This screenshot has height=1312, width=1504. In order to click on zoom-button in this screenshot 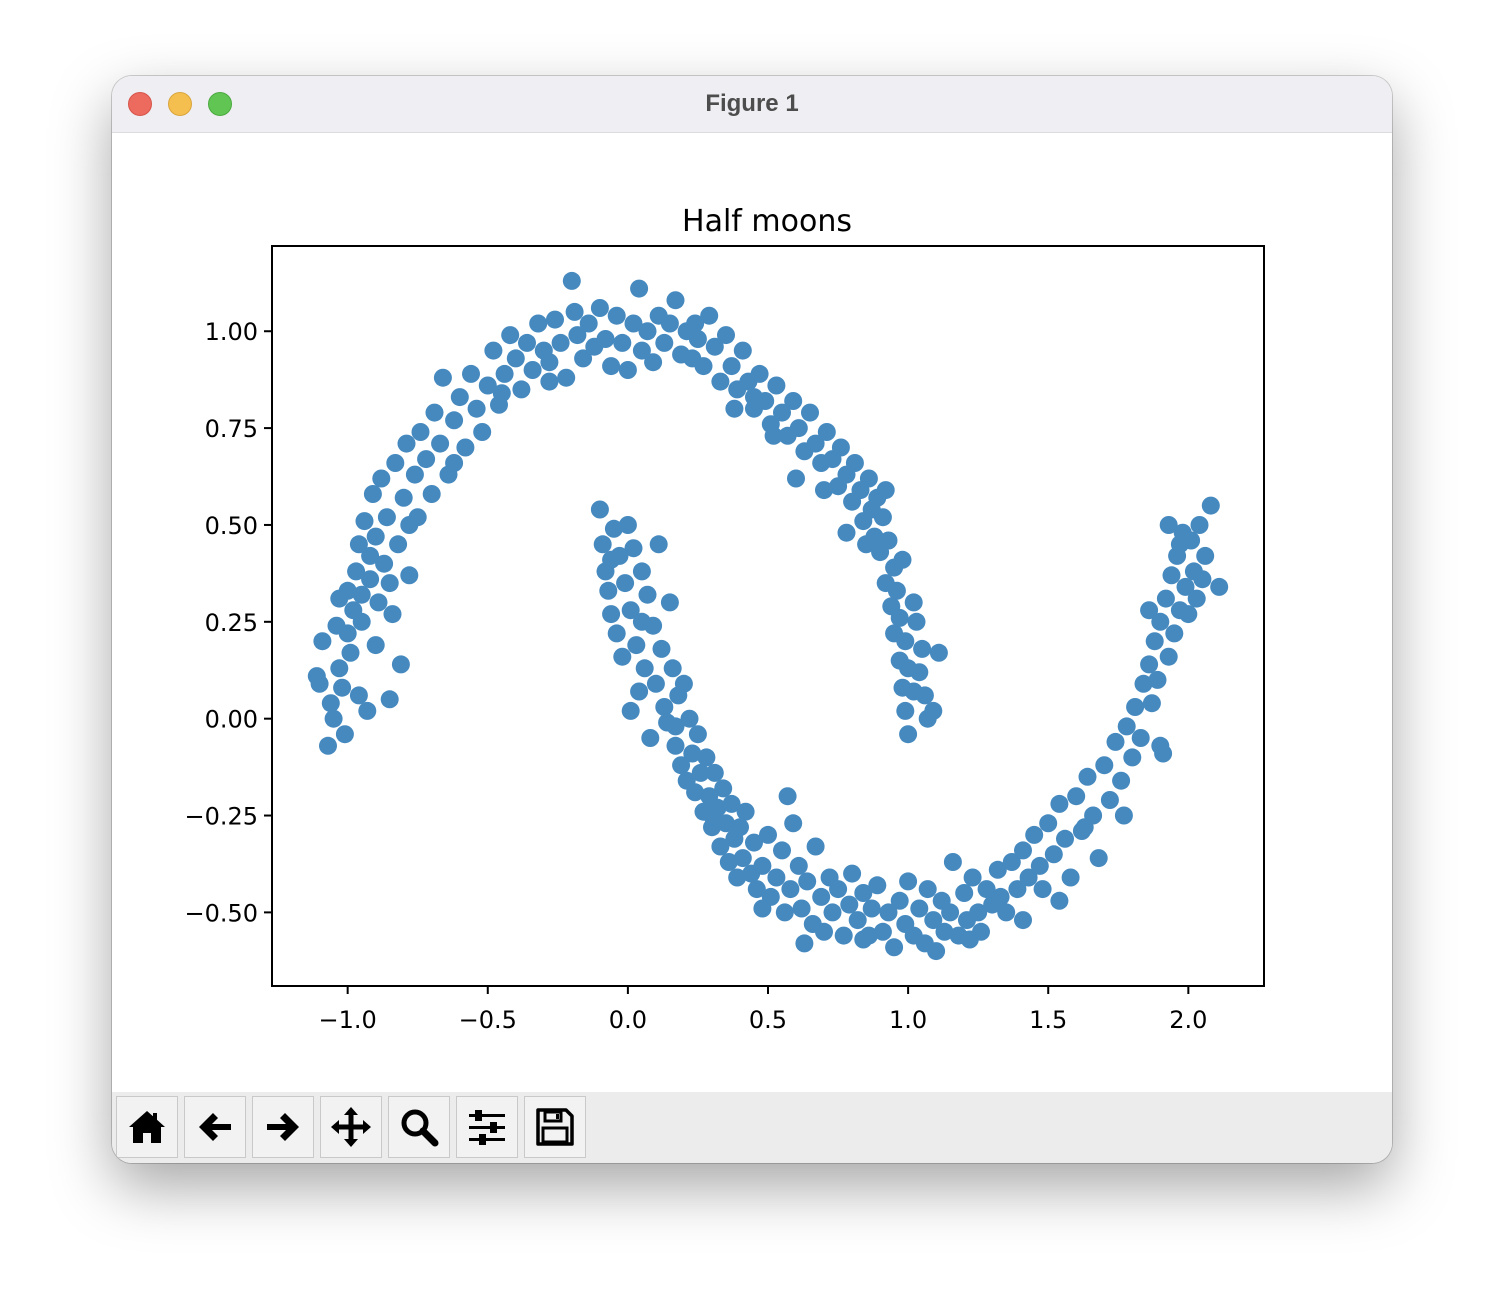, I will do `click(419, 1127)`.